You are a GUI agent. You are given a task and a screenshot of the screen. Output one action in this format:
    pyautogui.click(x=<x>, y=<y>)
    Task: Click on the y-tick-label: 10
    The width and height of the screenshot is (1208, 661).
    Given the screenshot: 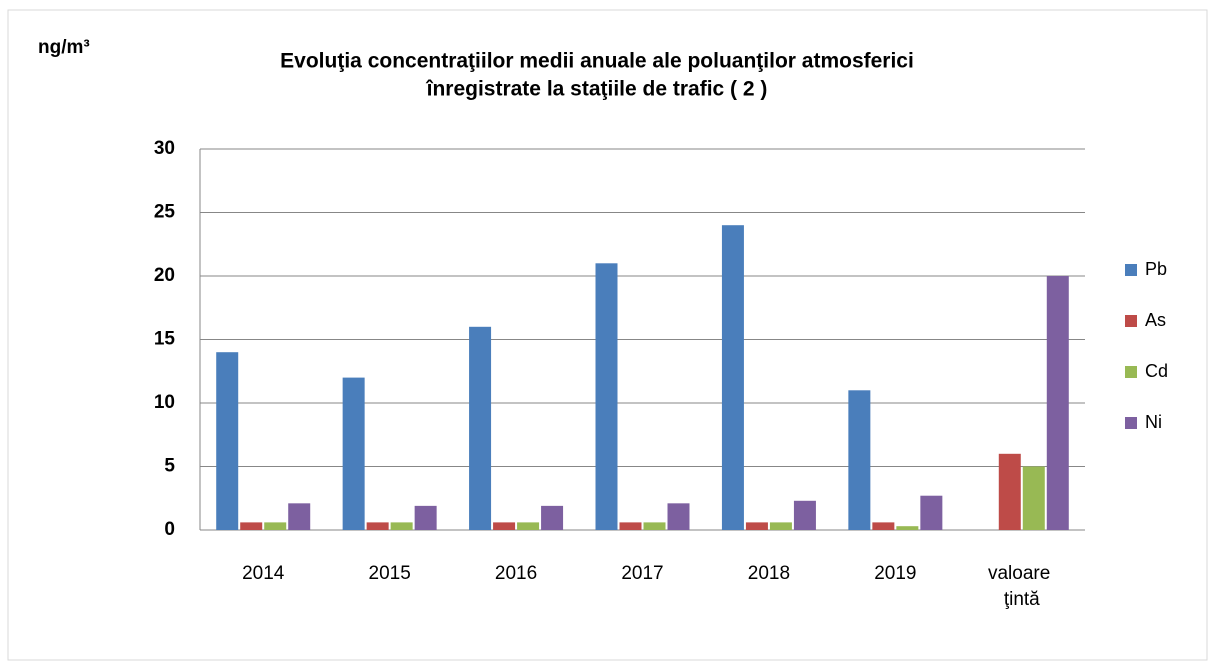 What is the action you would take?
    pyautogui.click(x=164, y=402)
    